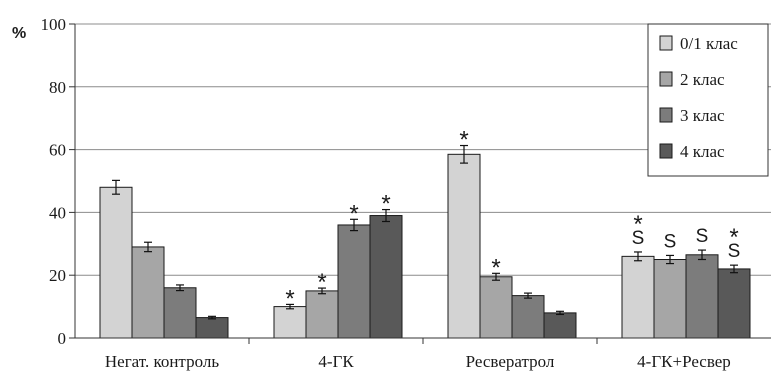  I want to click on y-tick-label: 0, so click(62, 338).